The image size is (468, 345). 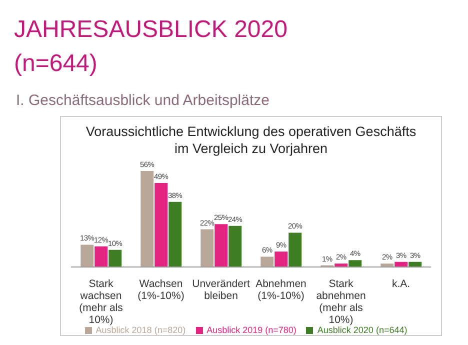 What do you see at coordinates (401, 284) in the screenshot?
I see `x-tick-label: k.A.` at bounding box center [401, 284].